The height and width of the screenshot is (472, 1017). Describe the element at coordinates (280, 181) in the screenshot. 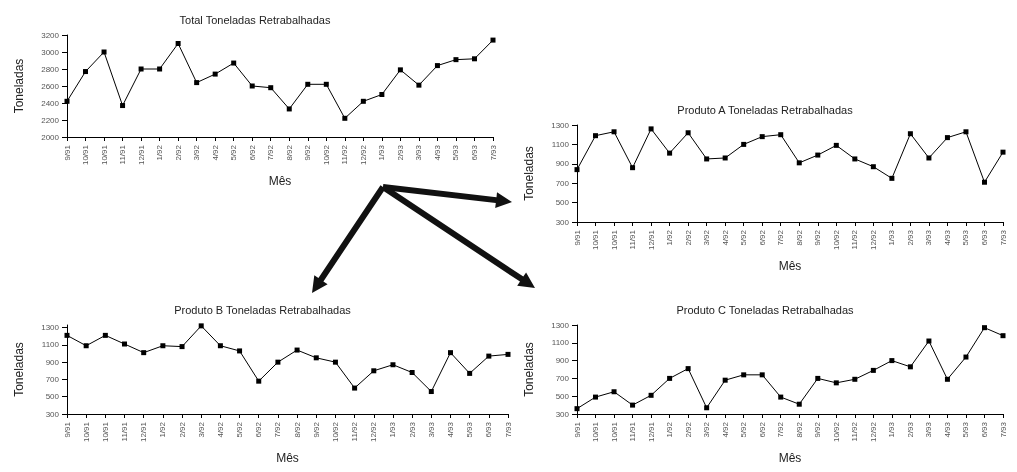

I see `x-axis-title: Mês` at that location.